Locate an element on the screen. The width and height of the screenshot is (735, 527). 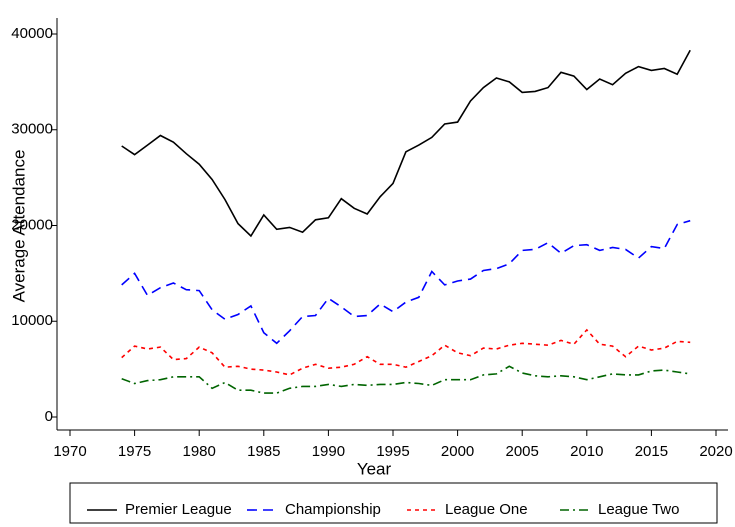
x-tick-label: 2010 is located at coordinates (586, 451).